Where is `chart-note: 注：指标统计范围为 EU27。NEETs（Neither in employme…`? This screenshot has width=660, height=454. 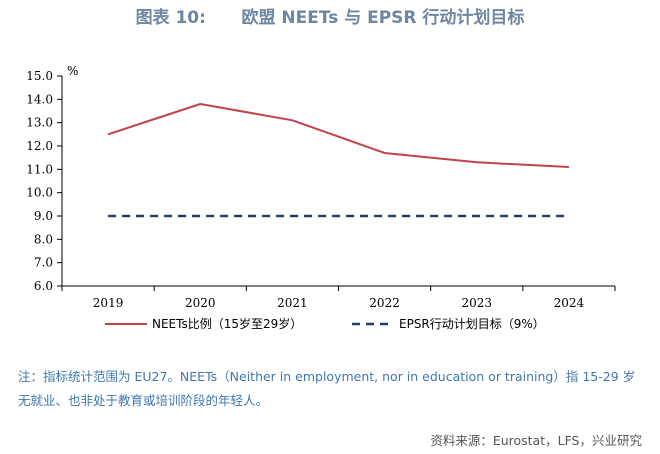 chart-note: 注：指标统计范围为 EU27。NEETs（Neither in employme… is located at coordinates (327, 388).